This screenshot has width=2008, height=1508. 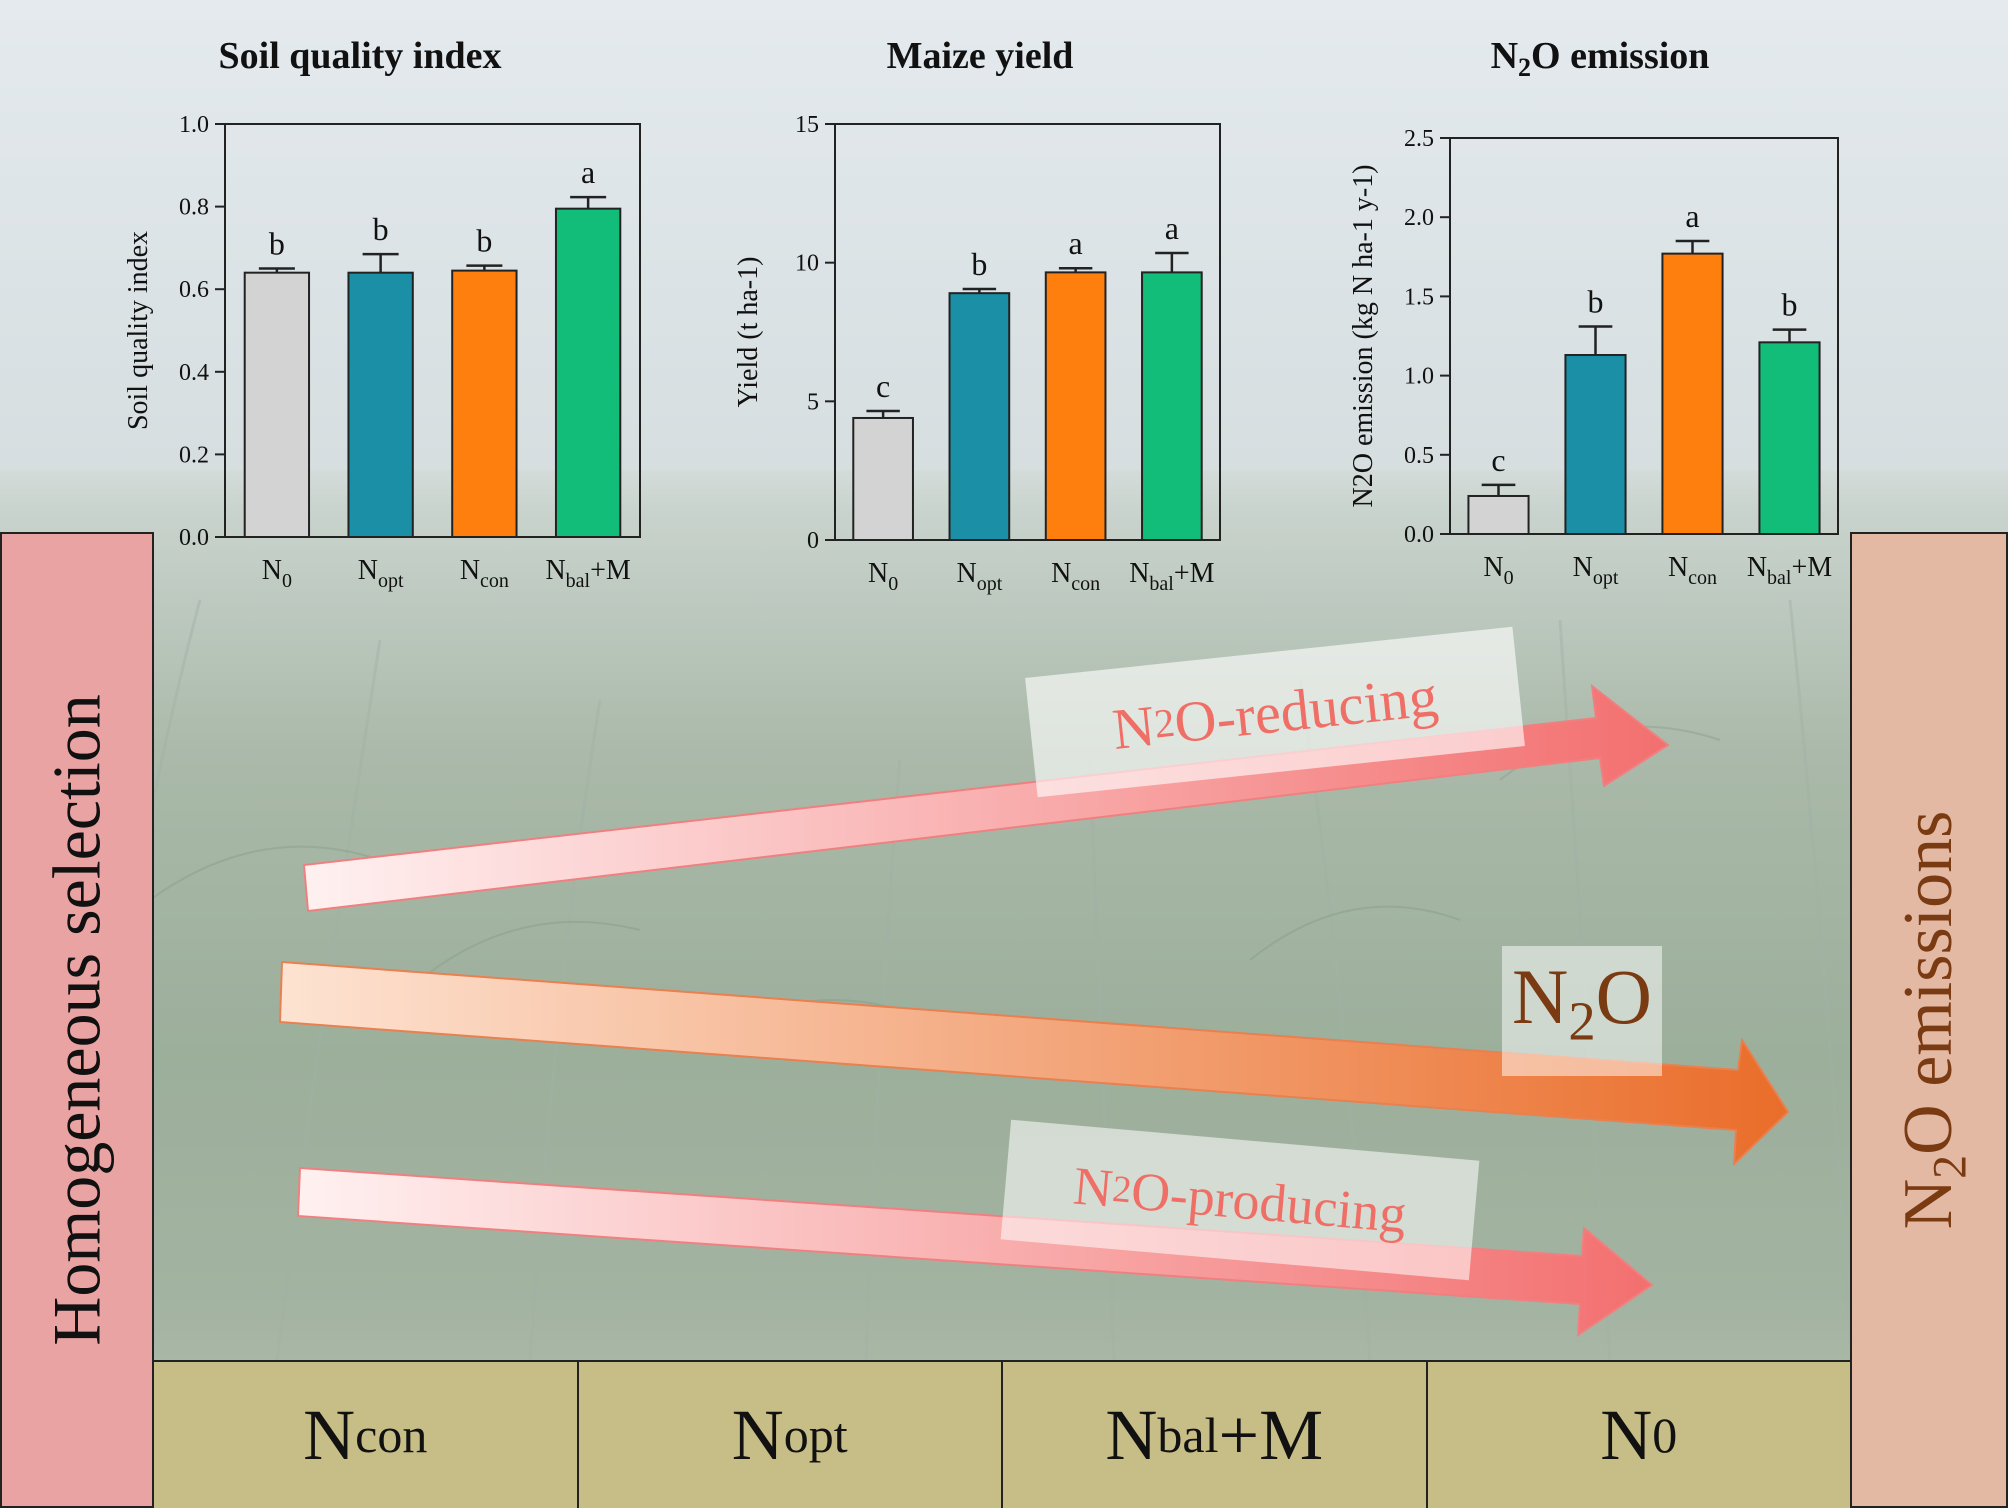 I want to click on y-tick-label: 0.5, so click(x=1419, y=456).